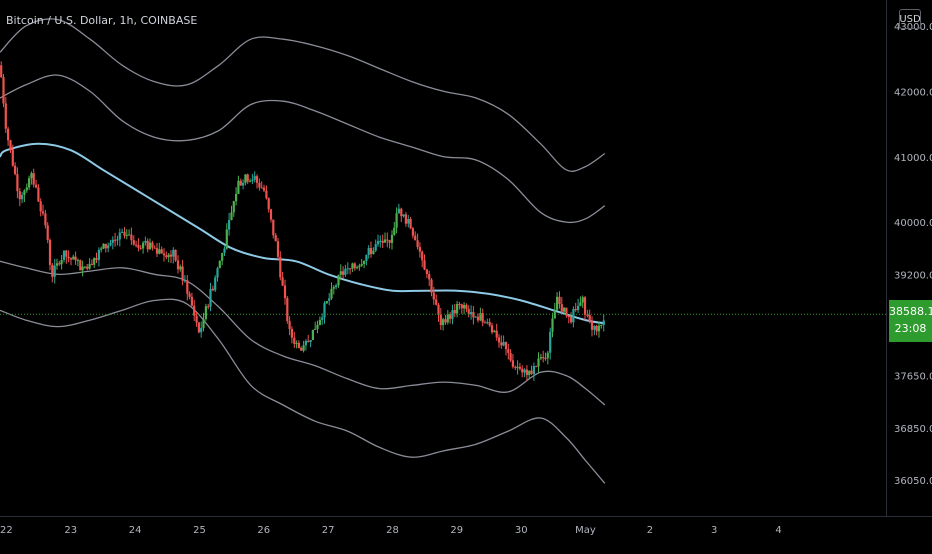  I want to click on time-axis-tick: 26, so click(263, 530).